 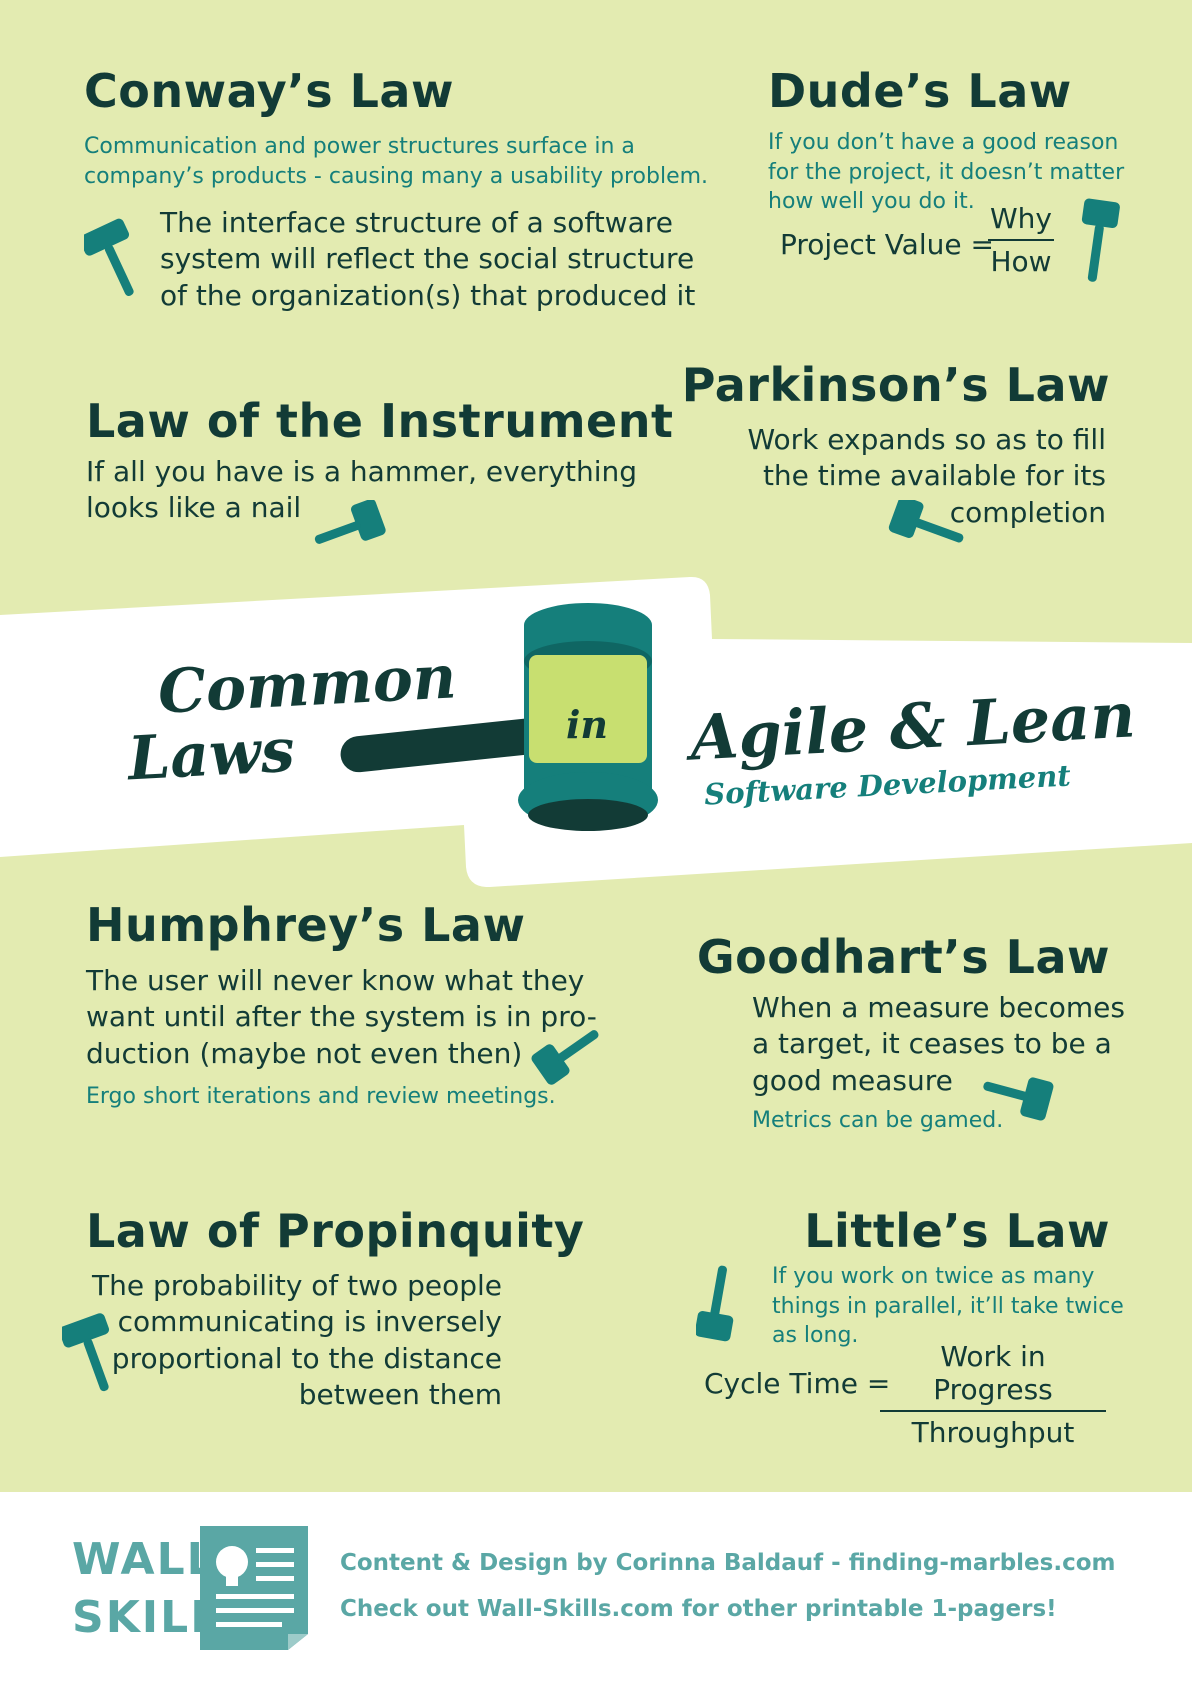 What do you see at coordinates (957, 1231) in the screenshot?
I see `little-title: Little’s Law` at bounding box center [957, 1231].